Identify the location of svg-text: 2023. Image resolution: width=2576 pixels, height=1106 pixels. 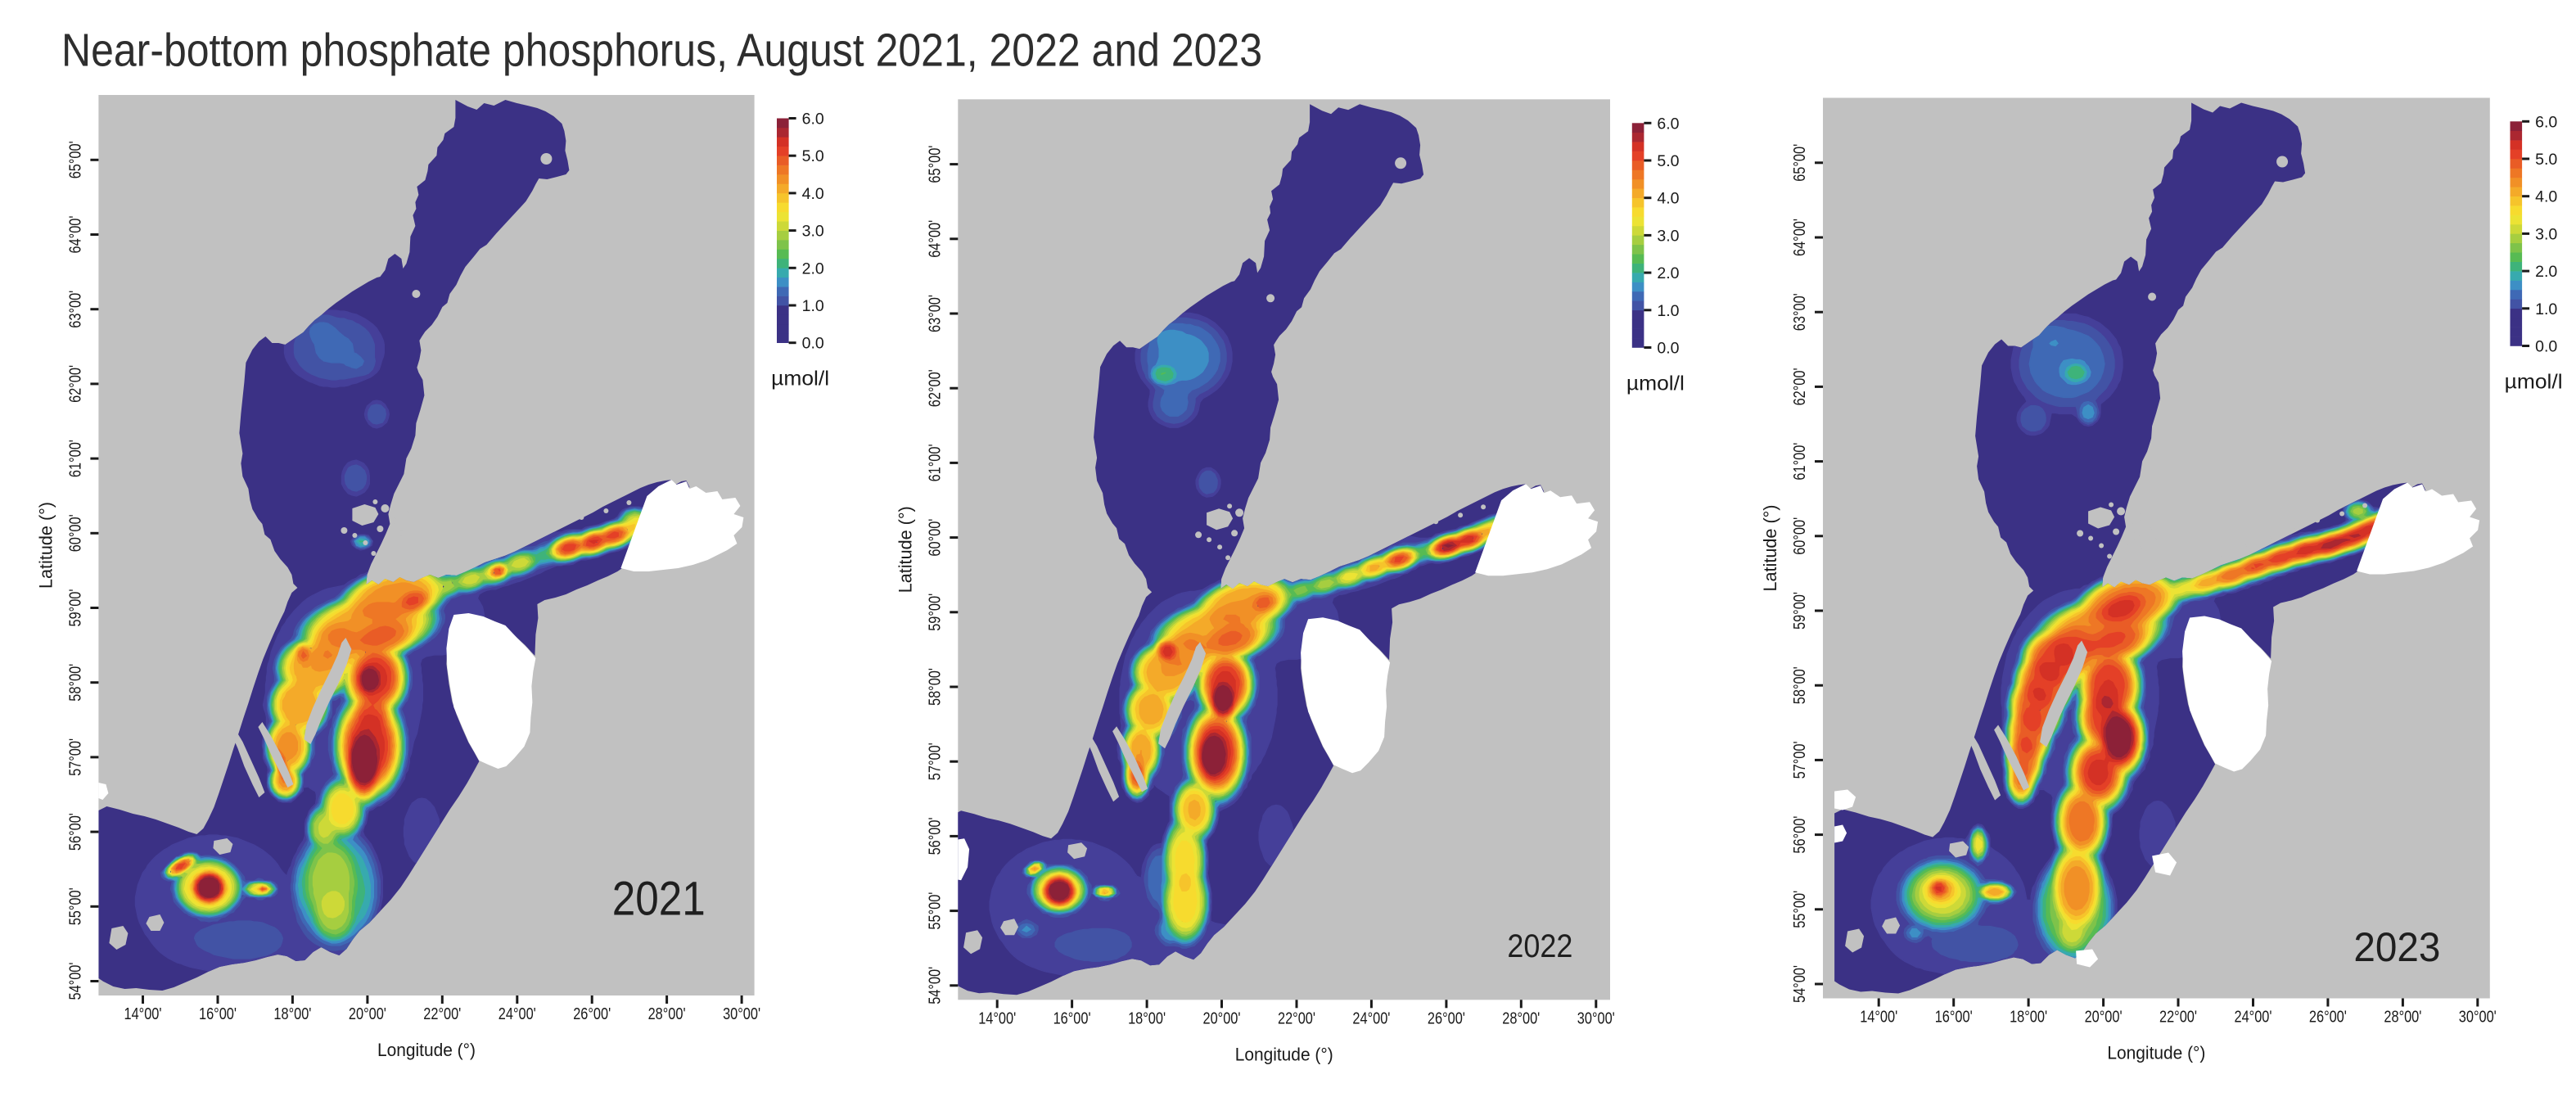
(2396, 947).